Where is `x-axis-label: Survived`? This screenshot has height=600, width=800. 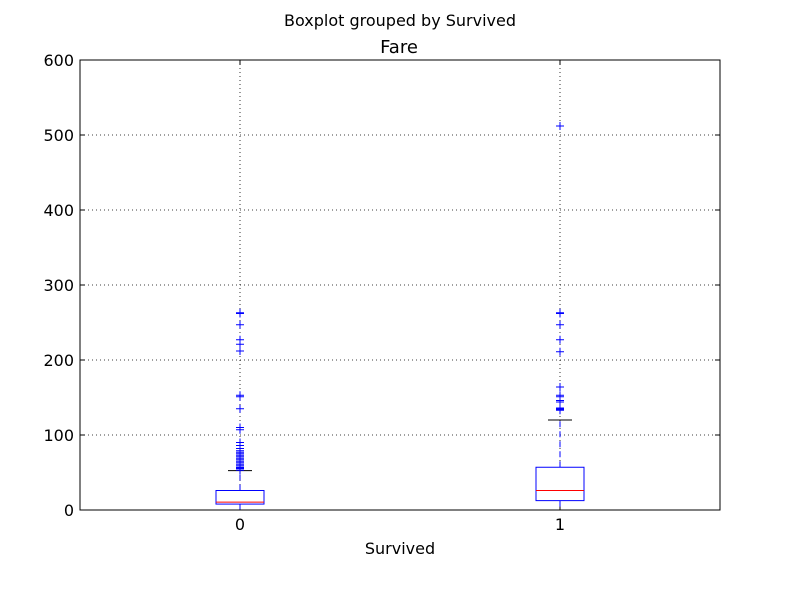 x-axis-label: Survived is located at coordinates (400, 548).